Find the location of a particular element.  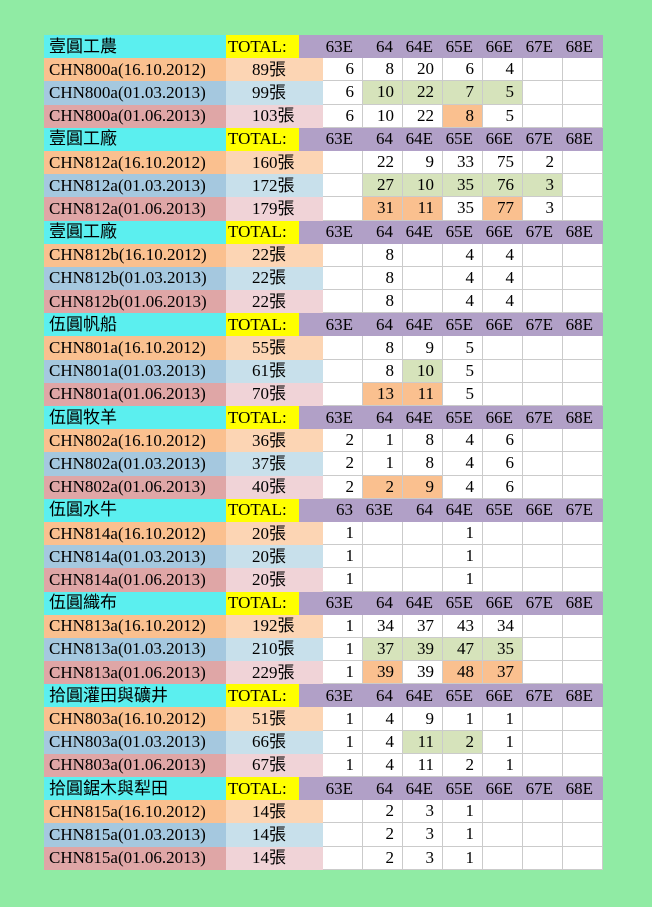

column-header-cell: 64 is located at coordinates (383, 232).